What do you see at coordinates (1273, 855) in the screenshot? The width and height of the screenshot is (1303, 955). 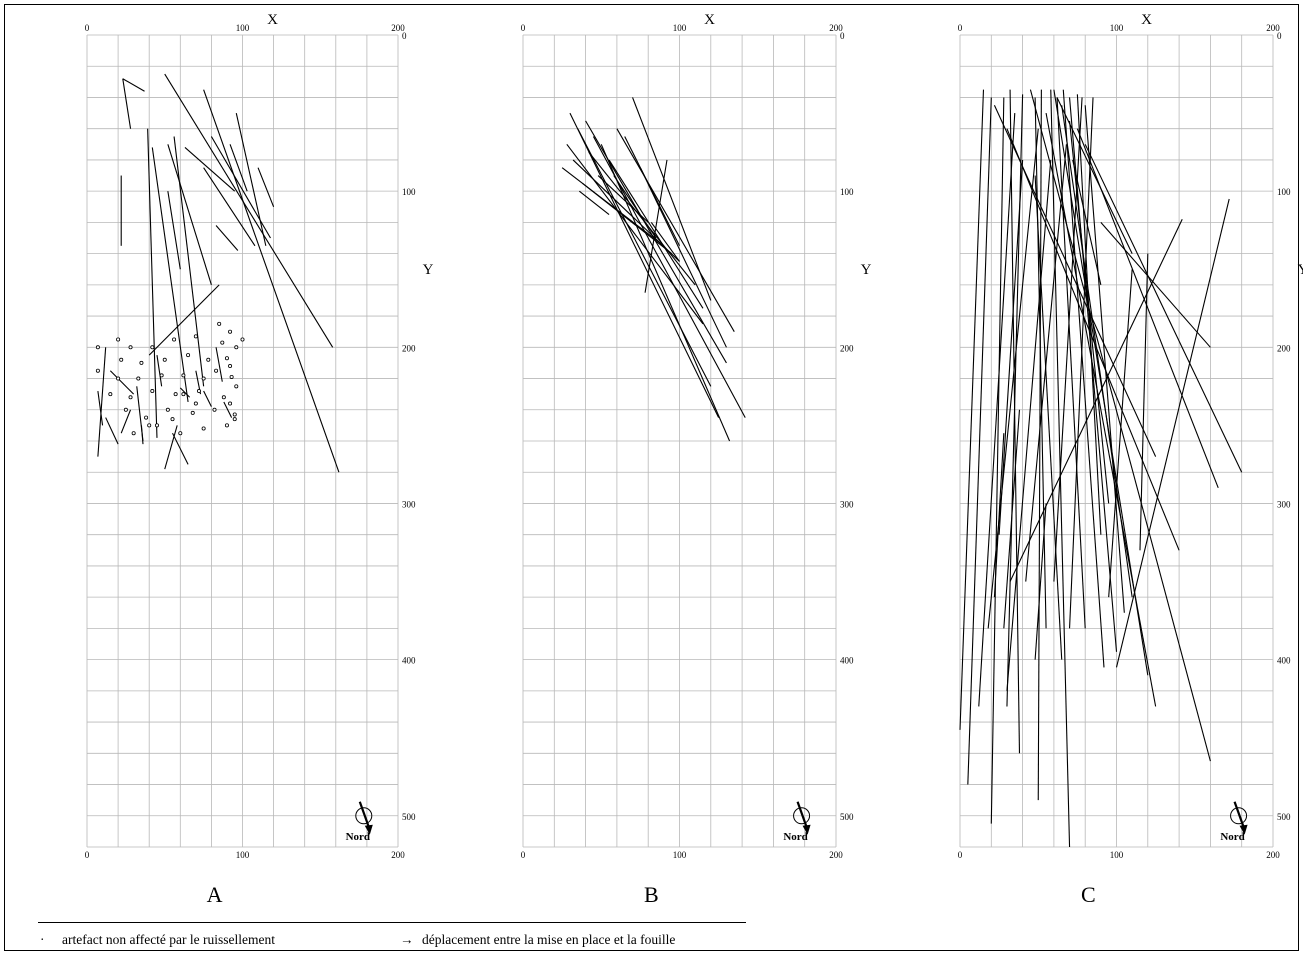 I see `x-tick-label-bottom: 200` at bounding box center [1273, 855].